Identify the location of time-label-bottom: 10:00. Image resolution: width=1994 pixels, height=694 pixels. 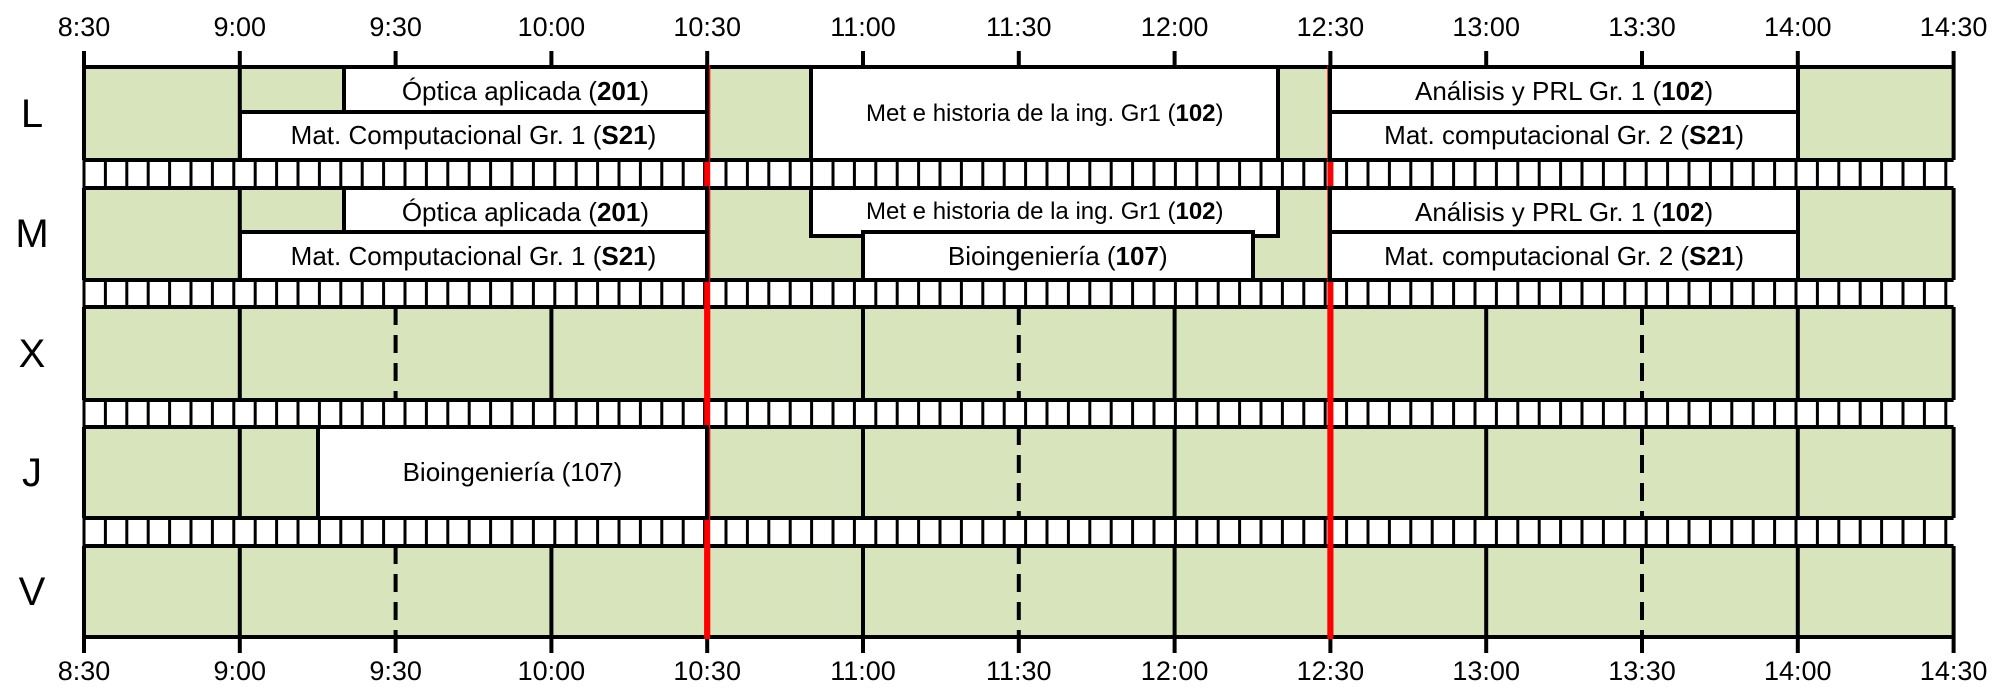
(551, 671).